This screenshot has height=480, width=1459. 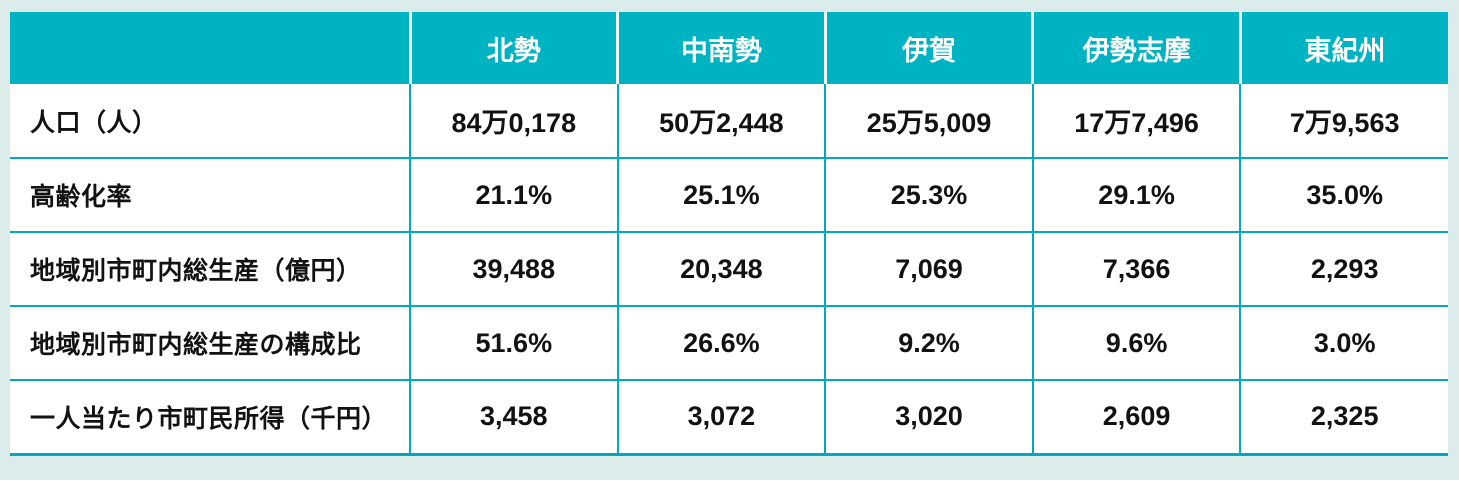 What do you see at coordinates (928, 48) in the screenshot?
I see `column-header-iga: 伊賀` at bounding box center [928, 48].